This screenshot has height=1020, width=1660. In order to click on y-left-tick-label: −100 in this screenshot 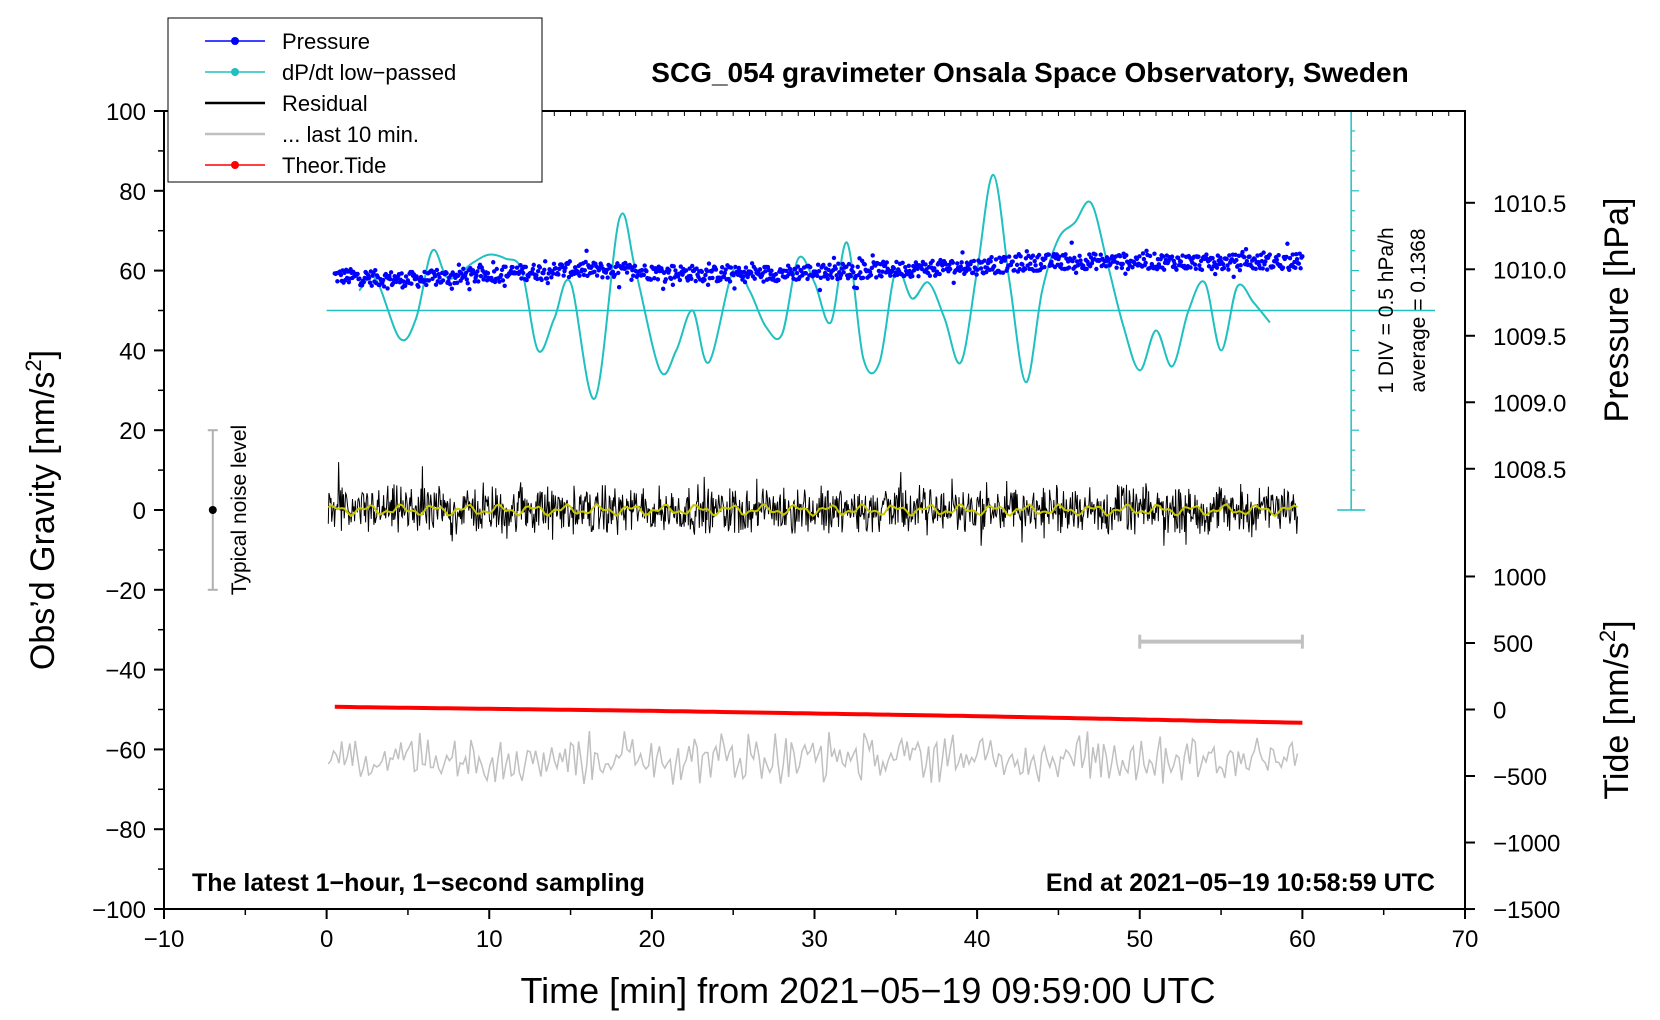, I will do `click(119, 910)`.